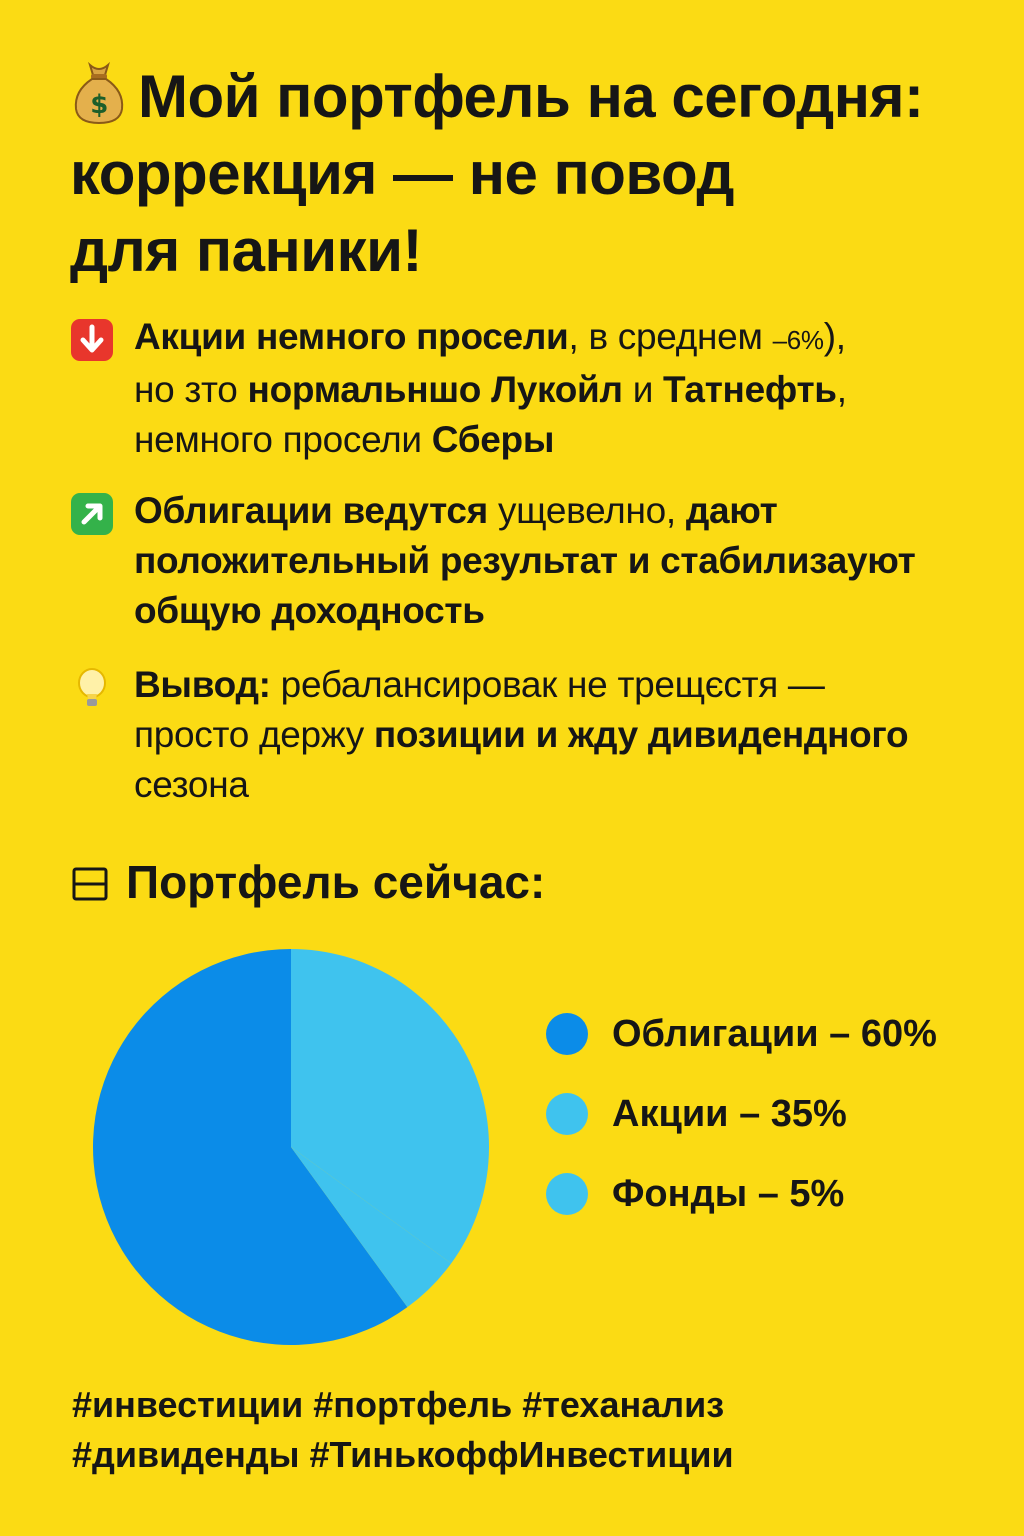 The image size is (1024, 1536). What do you see at coordinates (92, 340) in the screenshot?
I see `down-arrow-red-icon` at bounding box center [92, 340].